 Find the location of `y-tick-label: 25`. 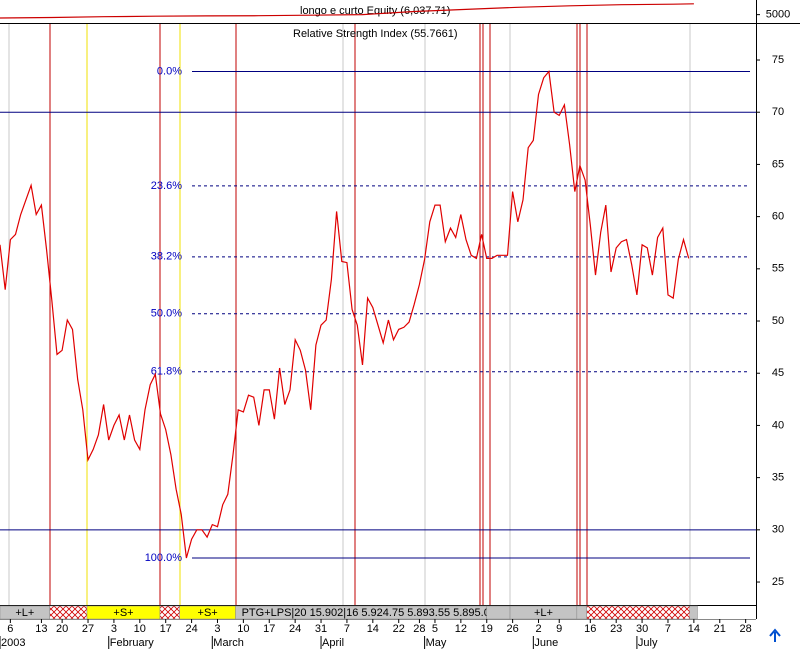

y-tick-label: 25 is located at coordinates (778, 582).